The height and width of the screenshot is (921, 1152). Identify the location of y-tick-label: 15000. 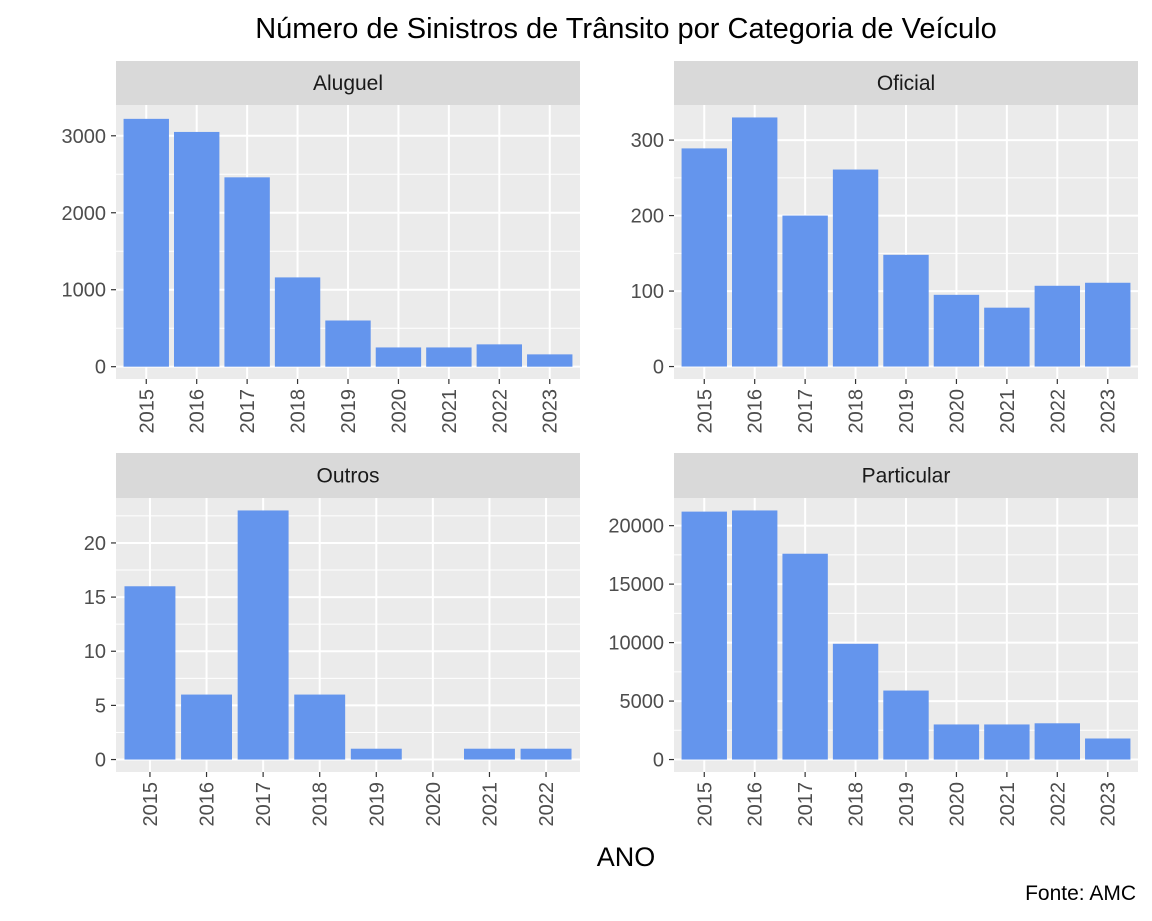
(636, 585).